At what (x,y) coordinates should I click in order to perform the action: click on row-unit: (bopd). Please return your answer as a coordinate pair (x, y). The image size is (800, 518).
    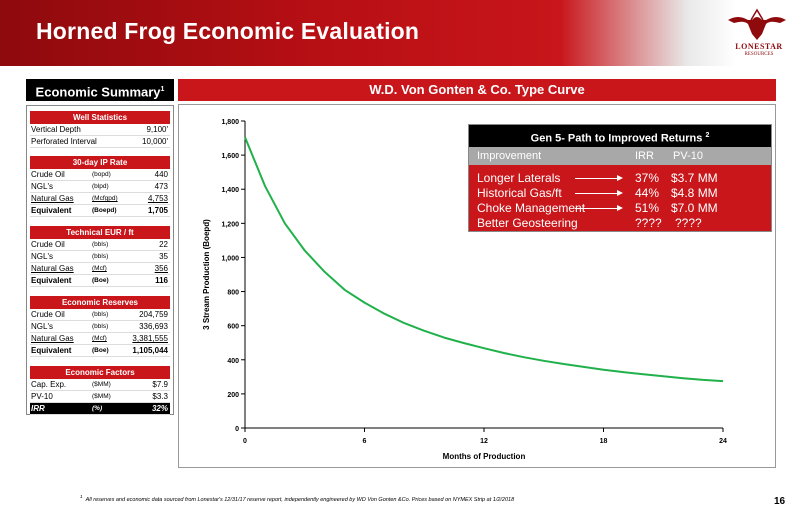
    Looking at the image, I should click on (101, 174).